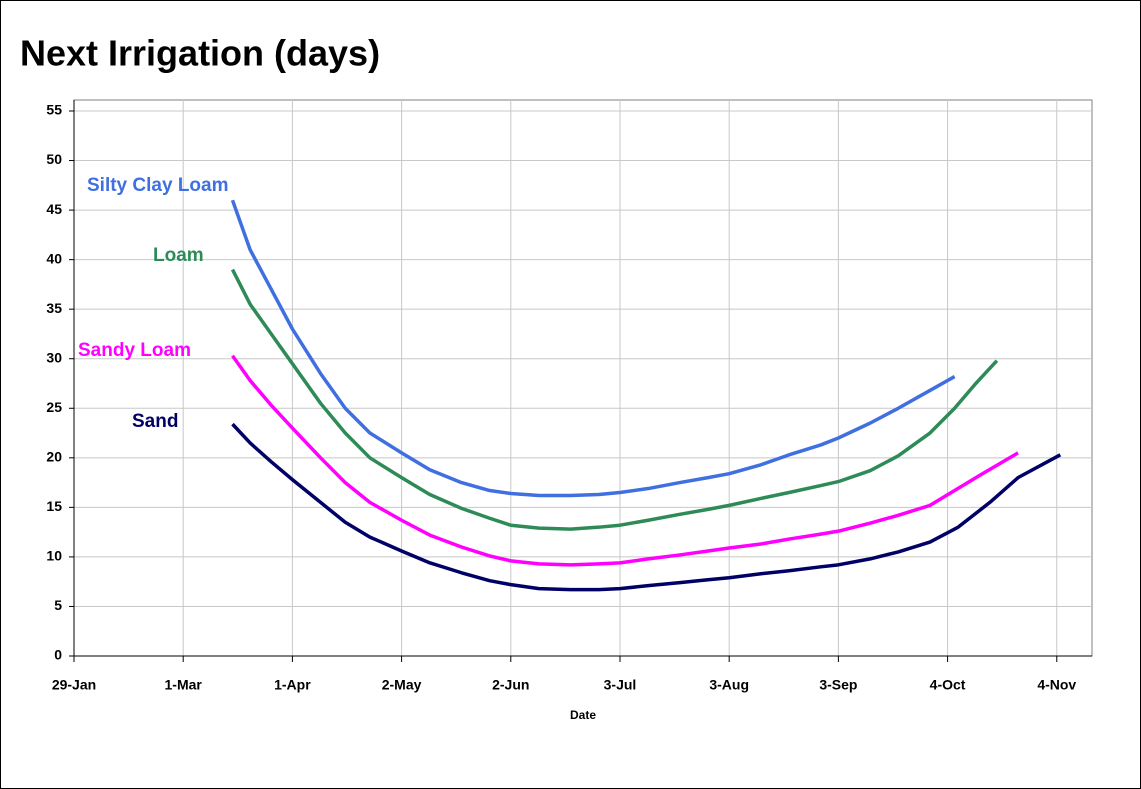  I want to click on y-tick-label: 55, so click(54, 110).